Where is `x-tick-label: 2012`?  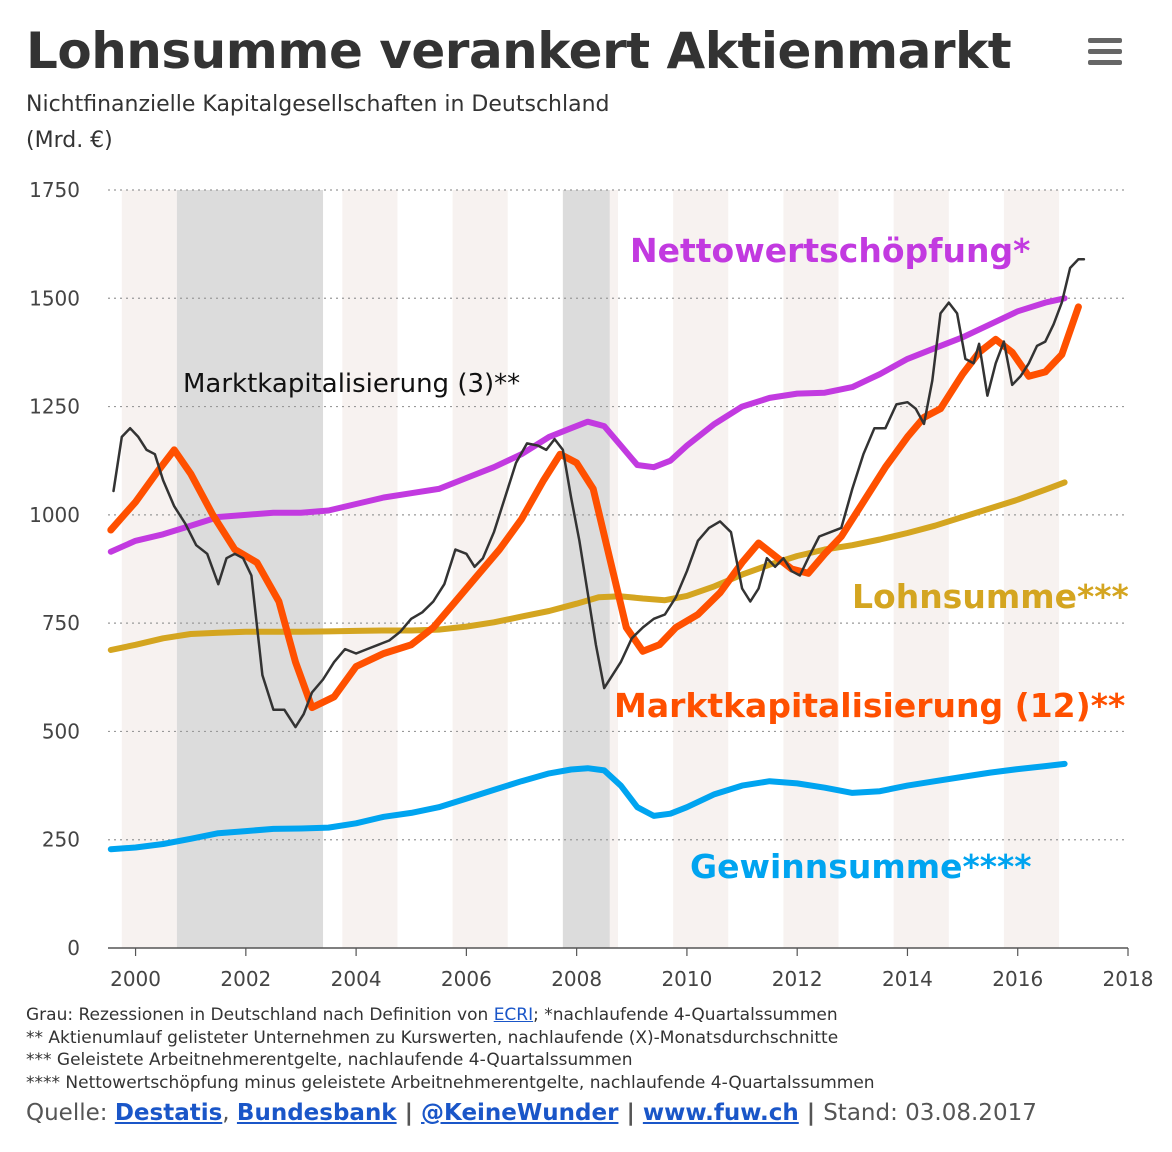 x-tick-label: 2012 is located at coordinates (797, 979).